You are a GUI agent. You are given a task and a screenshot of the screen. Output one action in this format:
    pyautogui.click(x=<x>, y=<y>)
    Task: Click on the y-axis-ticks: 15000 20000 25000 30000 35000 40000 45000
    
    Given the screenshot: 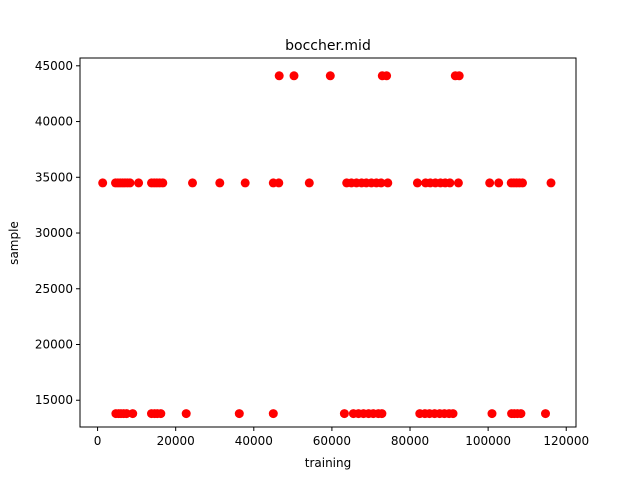 What is the action you would take?
    pyautogui.click(x=57, y=233)
    